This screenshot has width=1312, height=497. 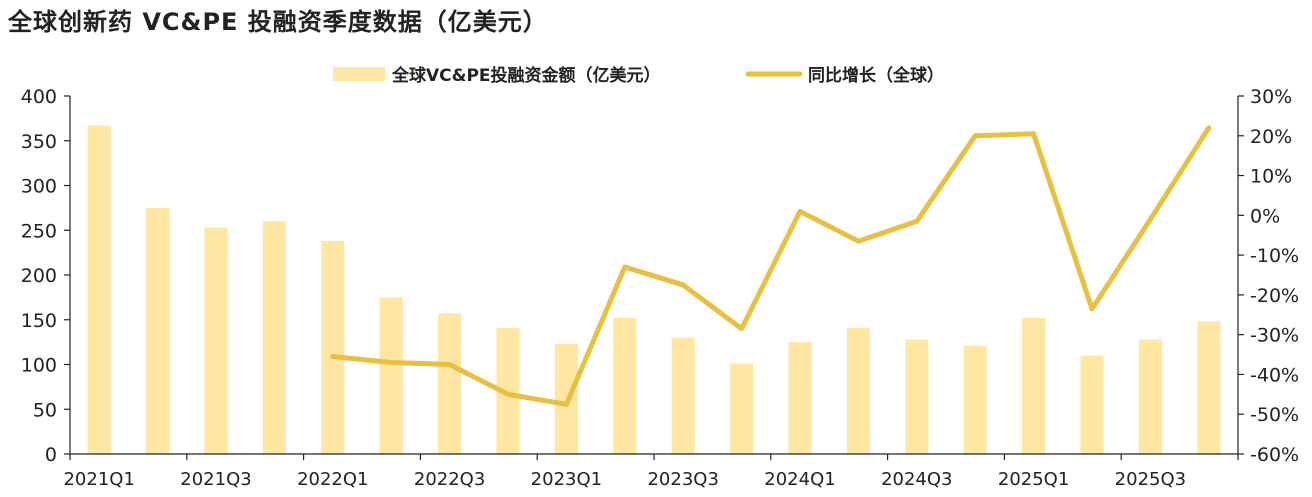 What do you see at coordinates (51, 455) in the screenshot?
I see `y-left-tick-label: 0` at bounding box center [51, 455].